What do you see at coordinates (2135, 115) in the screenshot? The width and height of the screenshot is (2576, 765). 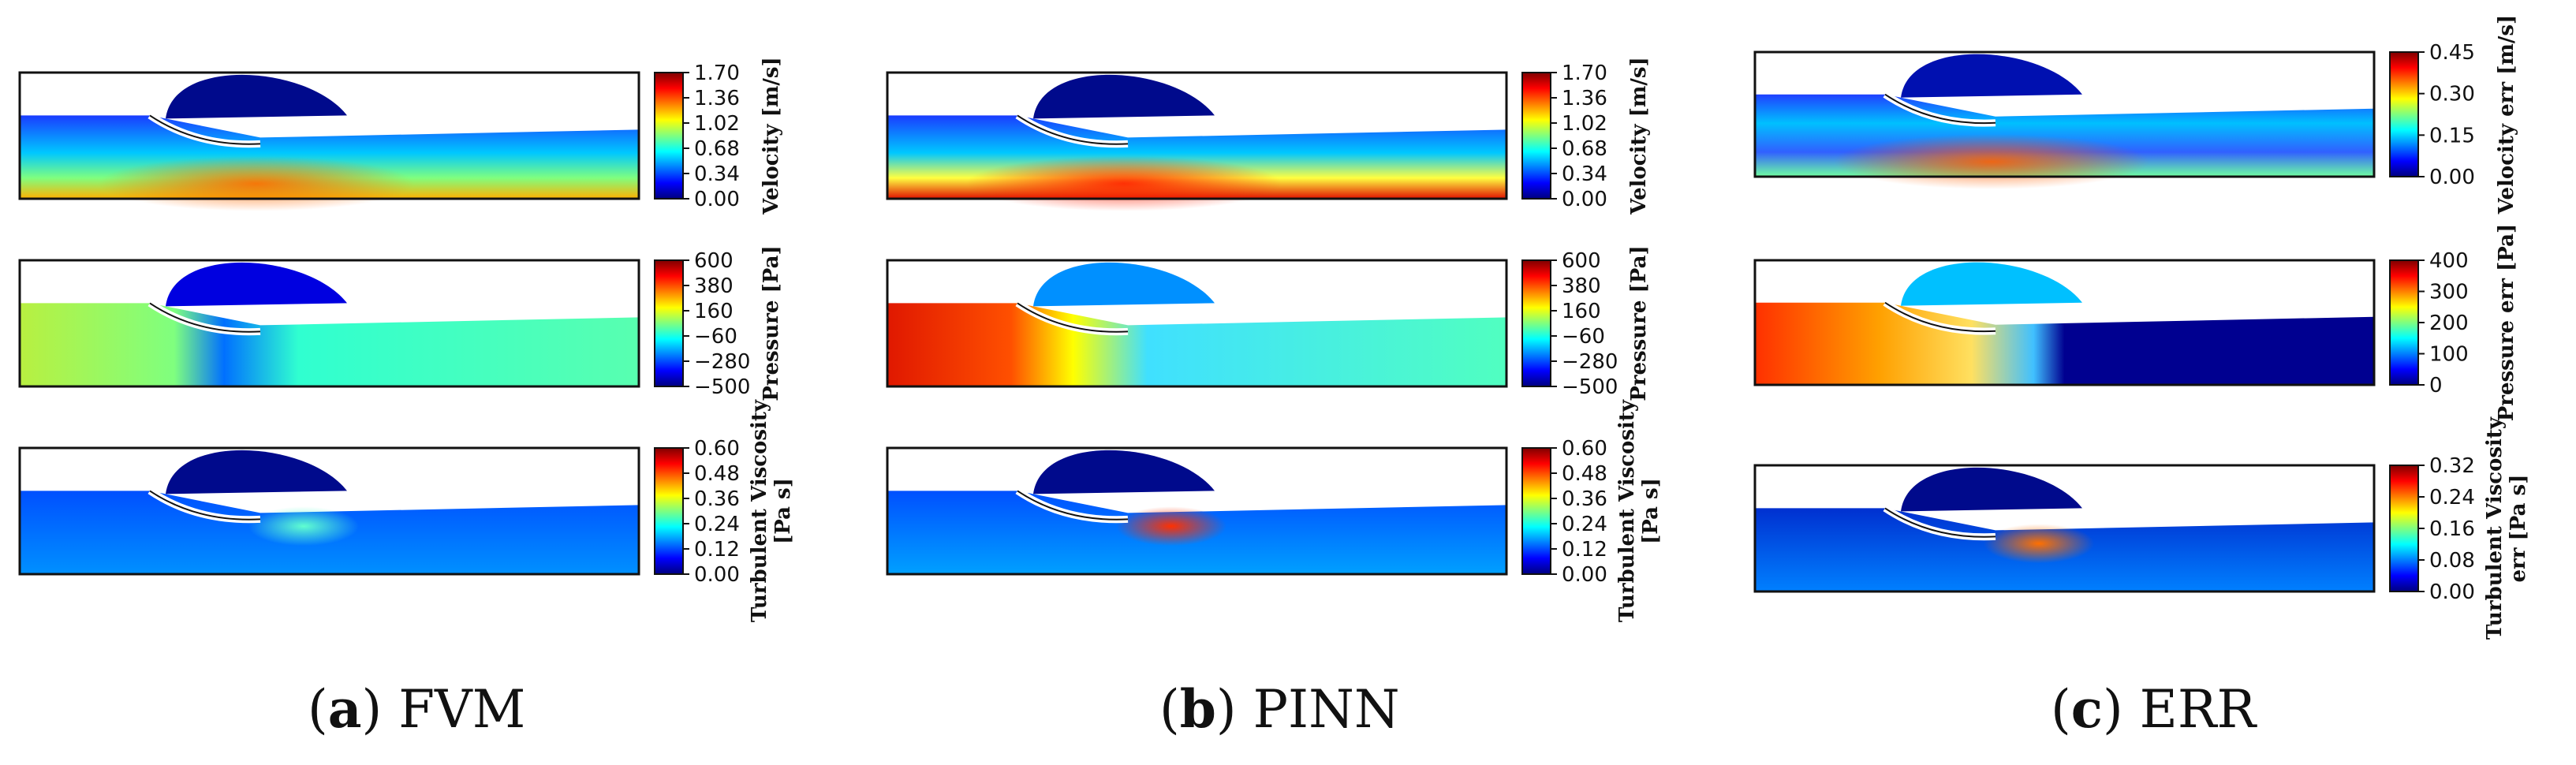 I see `panel-velocity_err: 0.45 0.30 0.15 0.00 Velocity err [m/s]` at bounding box center [2135, 115].